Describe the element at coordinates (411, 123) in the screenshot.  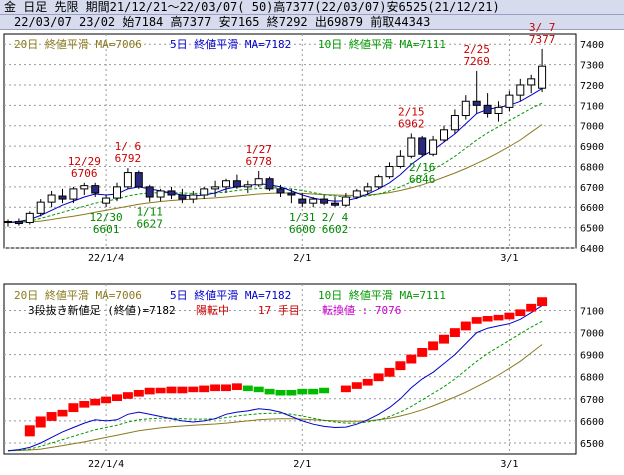
I see `high-annotation-value: 6962` at that location.